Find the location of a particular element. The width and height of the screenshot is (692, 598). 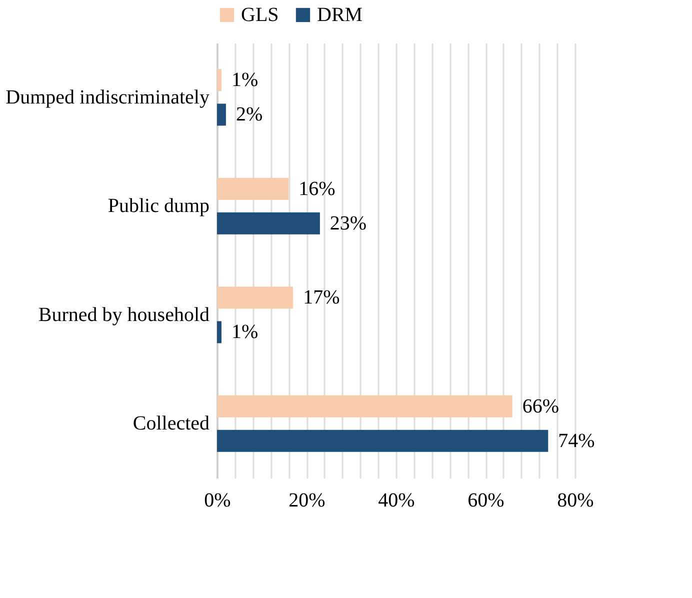

data-label: 23% is located at coordinates (348, 223).